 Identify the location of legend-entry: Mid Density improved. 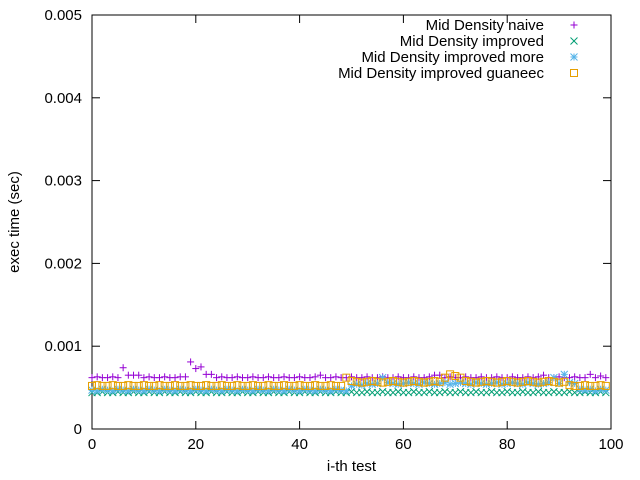
(489, 41).